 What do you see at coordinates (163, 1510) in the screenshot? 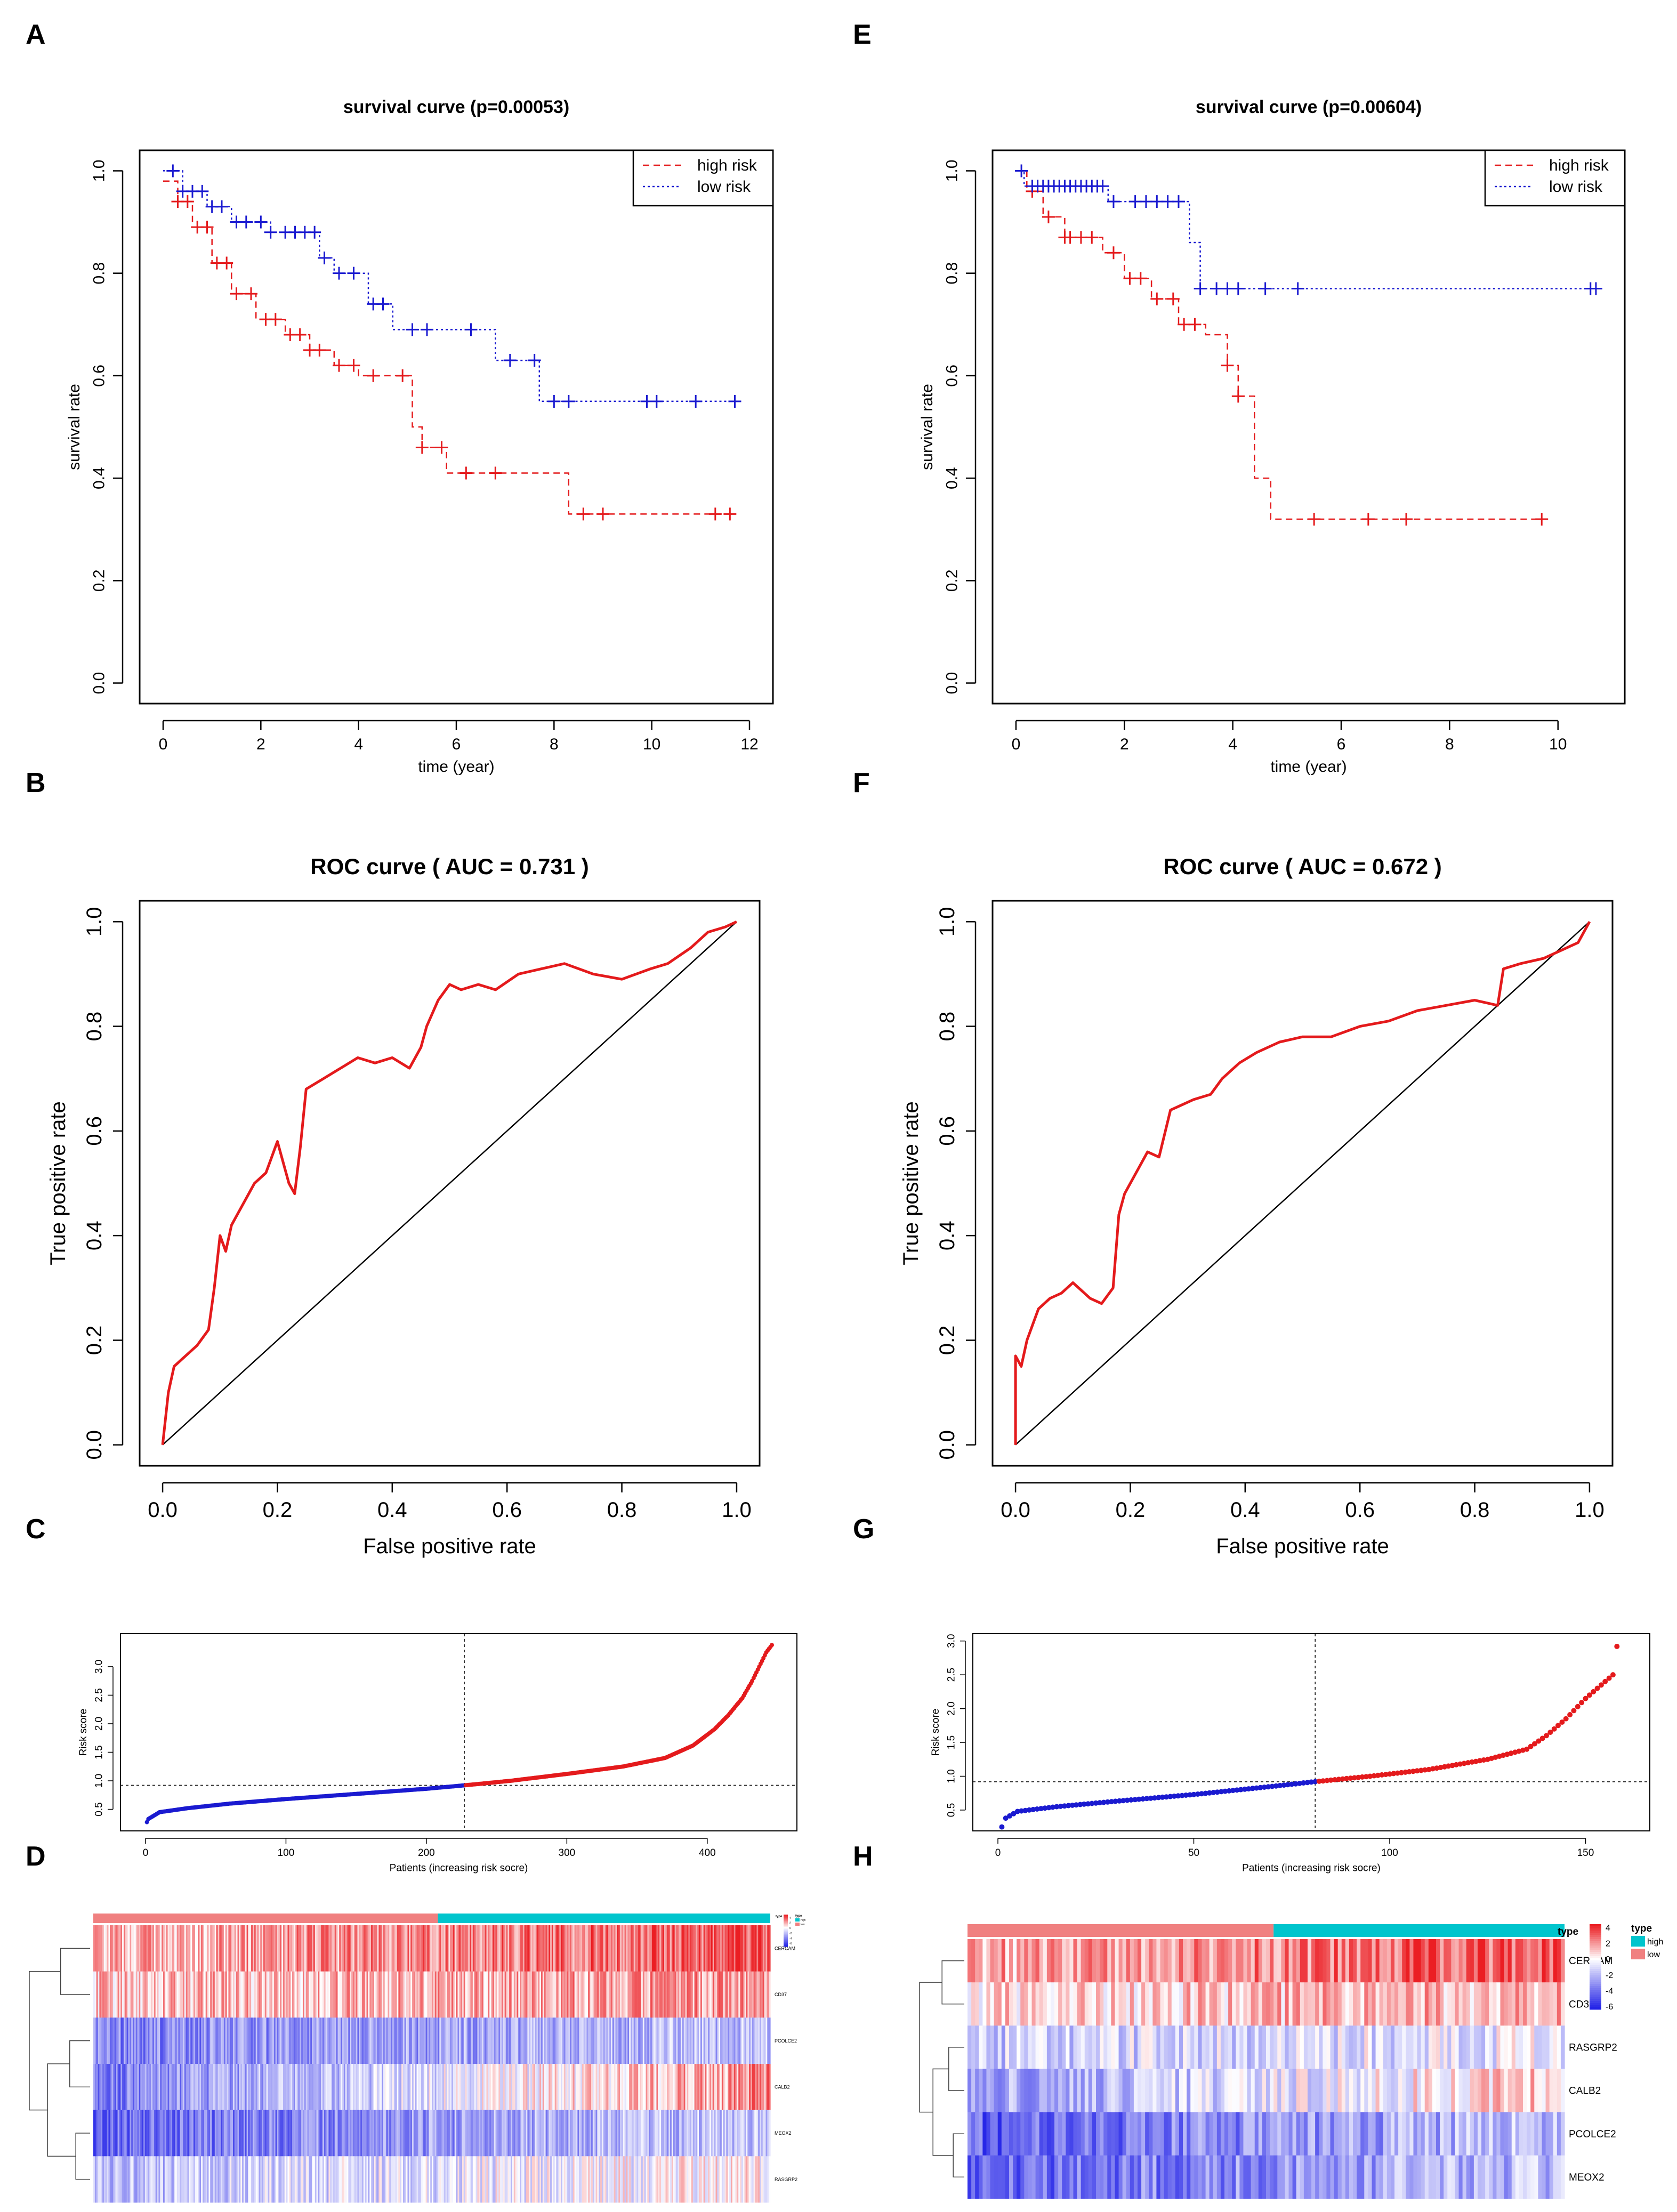
I see `x-tick-label: 0.0` at bounding box center [163, 1510].